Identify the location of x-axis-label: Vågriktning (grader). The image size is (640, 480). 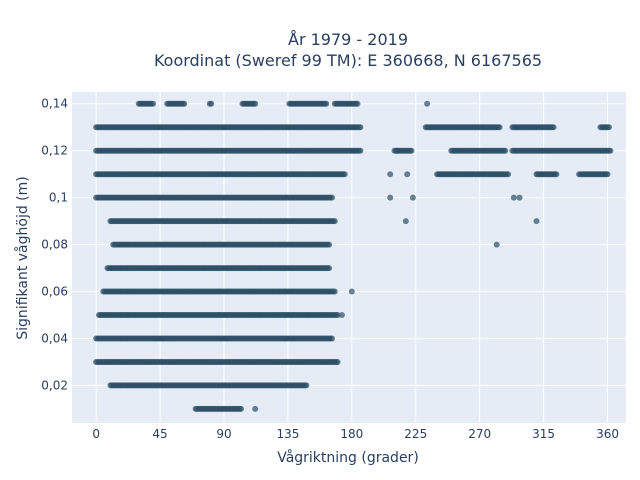
(348, 457).